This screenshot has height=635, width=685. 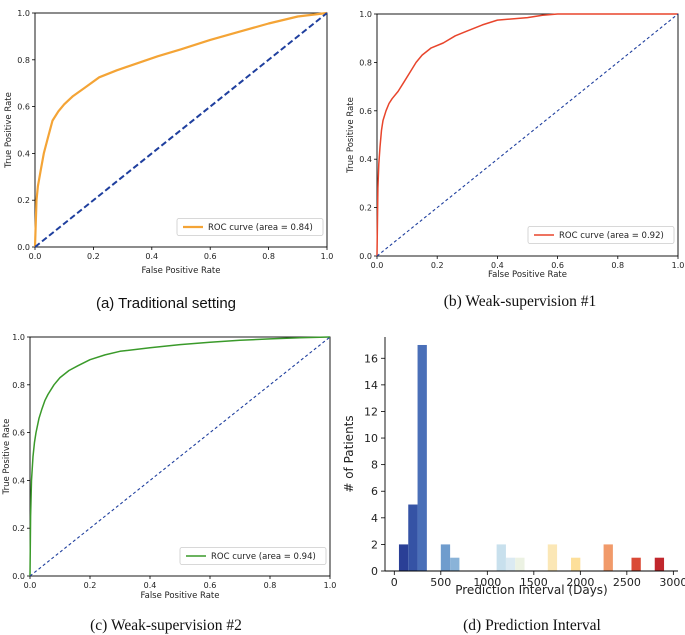 What do you see at coordinates (394, 582) in the screenshot?
I see `x-tick-label: 0` at bounding box center [394, 582].